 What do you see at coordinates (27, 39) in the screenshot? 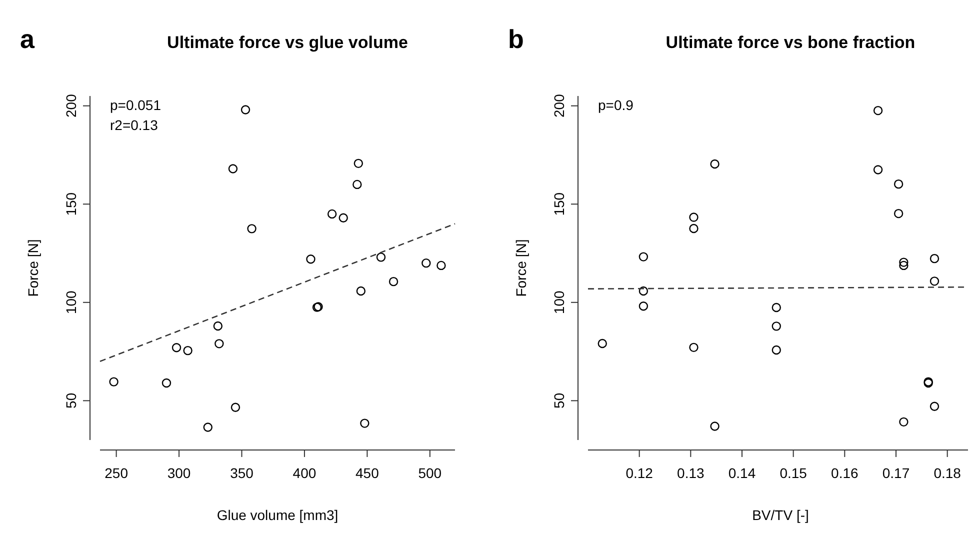
I see `text: a` at bounding box center [27, 39].